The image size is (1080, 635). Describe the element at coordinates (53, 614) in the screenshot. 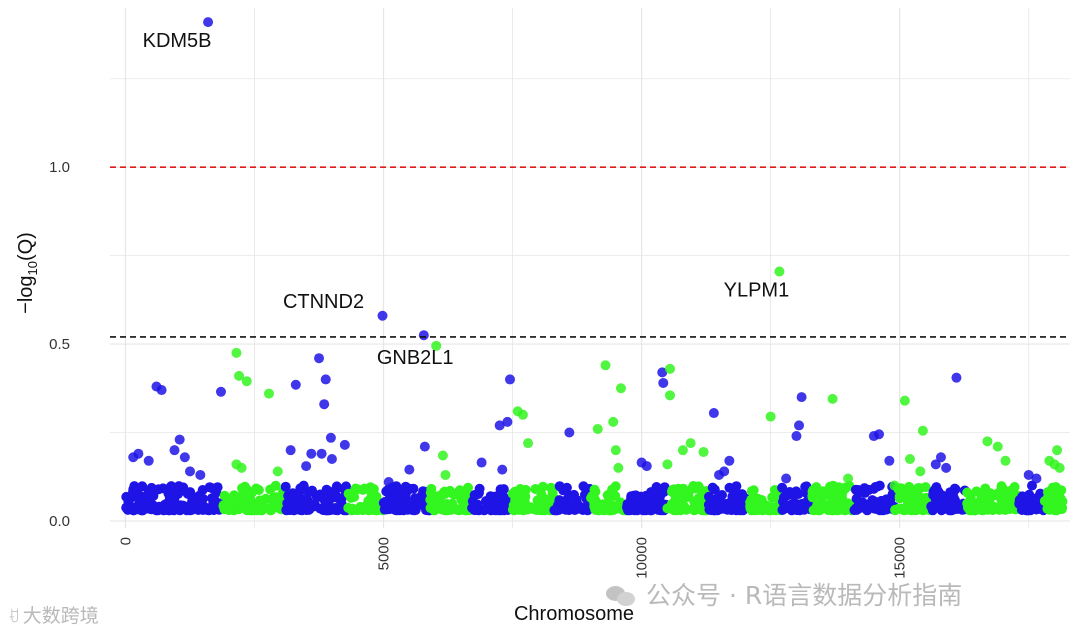

I see `watermark-left: ꀀ 大数跨境` at that location.